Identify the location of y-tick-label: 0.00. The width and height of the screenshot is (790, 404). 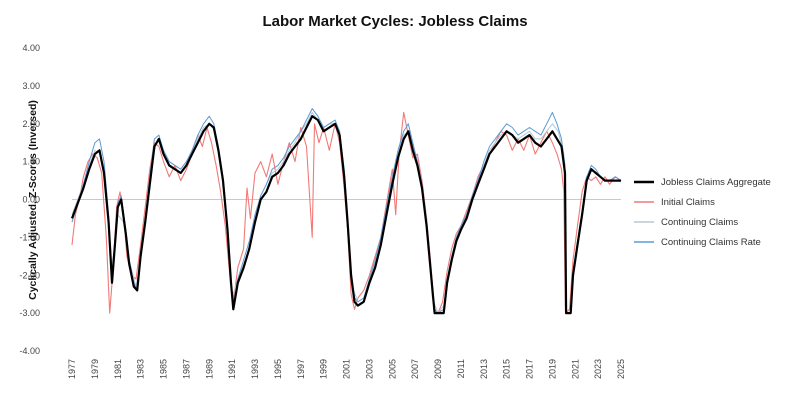
(31, 200).